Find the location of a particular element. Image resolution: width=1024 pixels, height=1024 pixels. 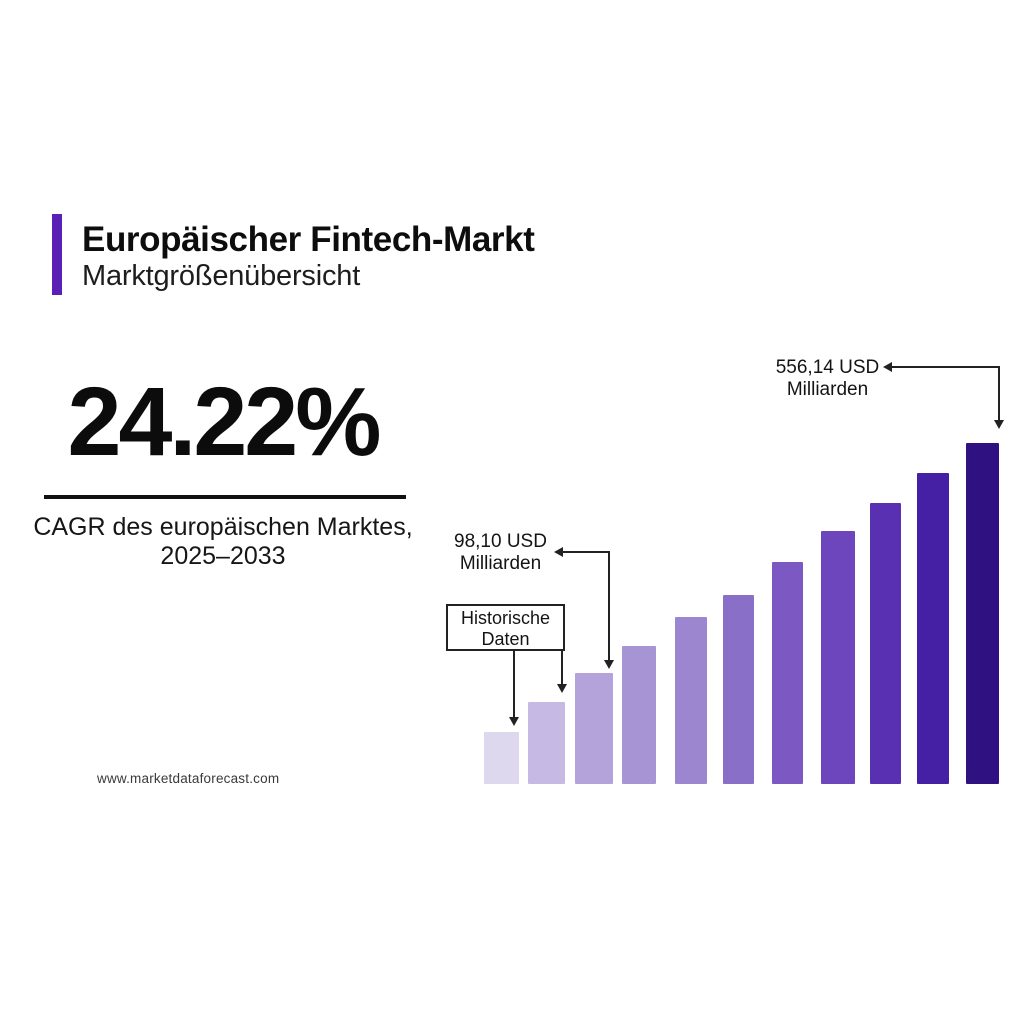

annotation-final-value: 556,14 USD Milliarden is located at coordinates (827, 379).